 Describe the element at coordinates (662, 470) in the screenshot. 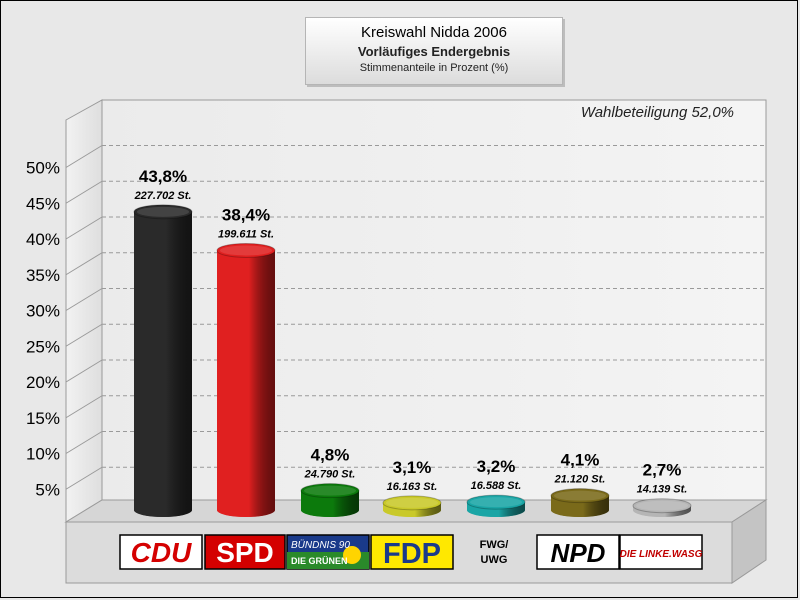

I see `value-label: 2,7%` at that location.